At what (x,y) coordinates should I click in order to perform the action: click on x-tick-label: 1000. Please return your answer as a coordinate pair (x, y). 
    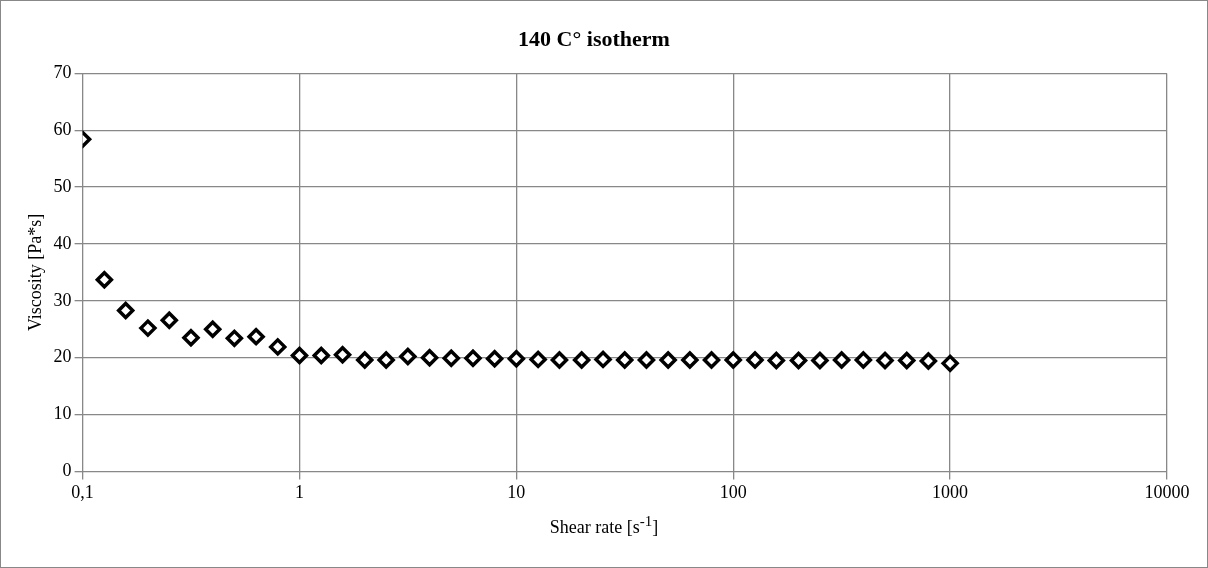
    Looking at the image, I should click on (950, 491).